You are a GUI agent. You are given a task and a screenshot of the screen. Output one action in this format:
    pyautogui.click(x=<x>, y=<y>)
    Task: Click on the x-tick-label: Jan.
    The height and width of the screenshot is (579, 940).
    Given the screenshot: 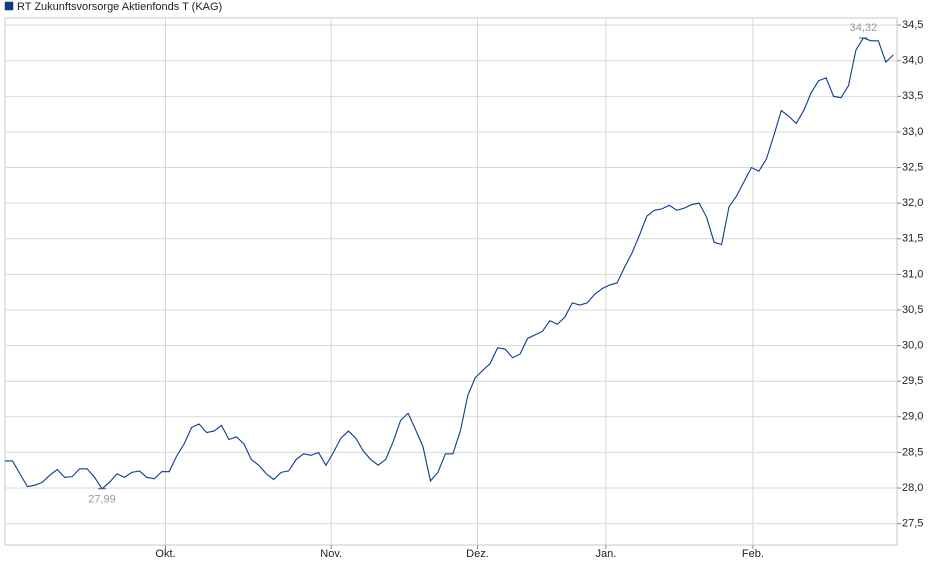 What is the action you would take?
    pyautogui.click(x=605, y=554)
    